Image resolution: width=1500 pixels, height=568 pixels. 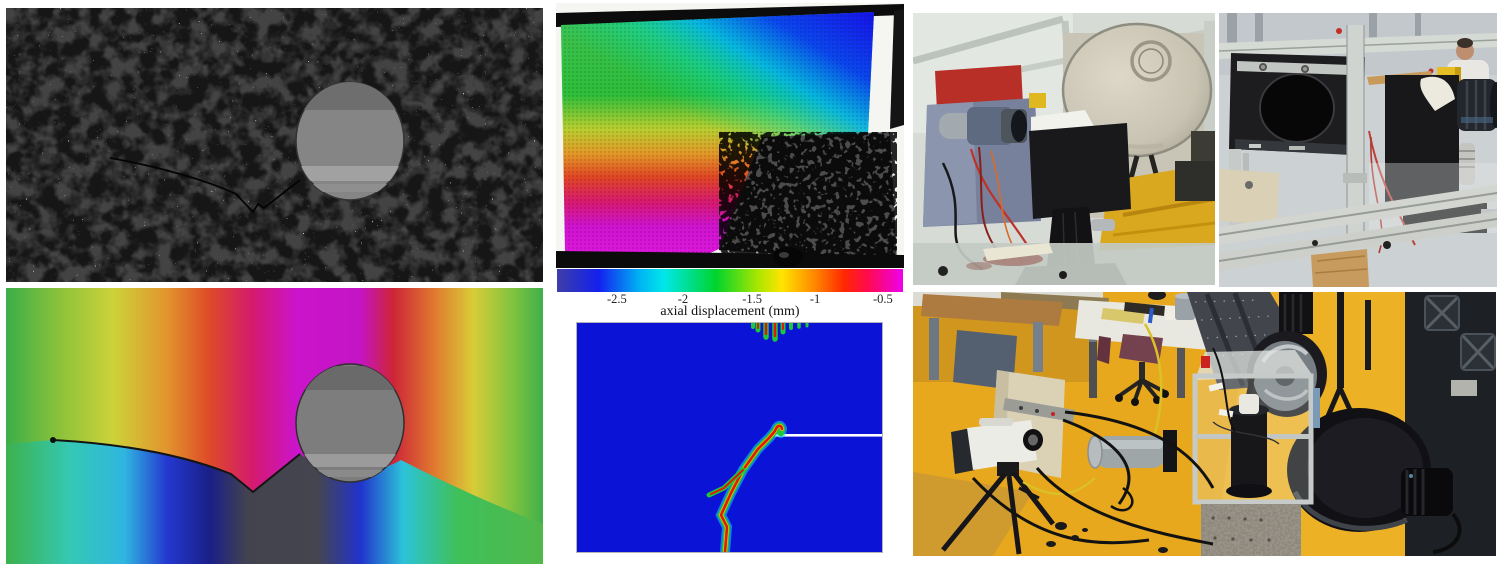 What do you see at coordinates (1256, 427) in the screenshot?
I see `glass-enclosure` at bounding box center [1256, 427].